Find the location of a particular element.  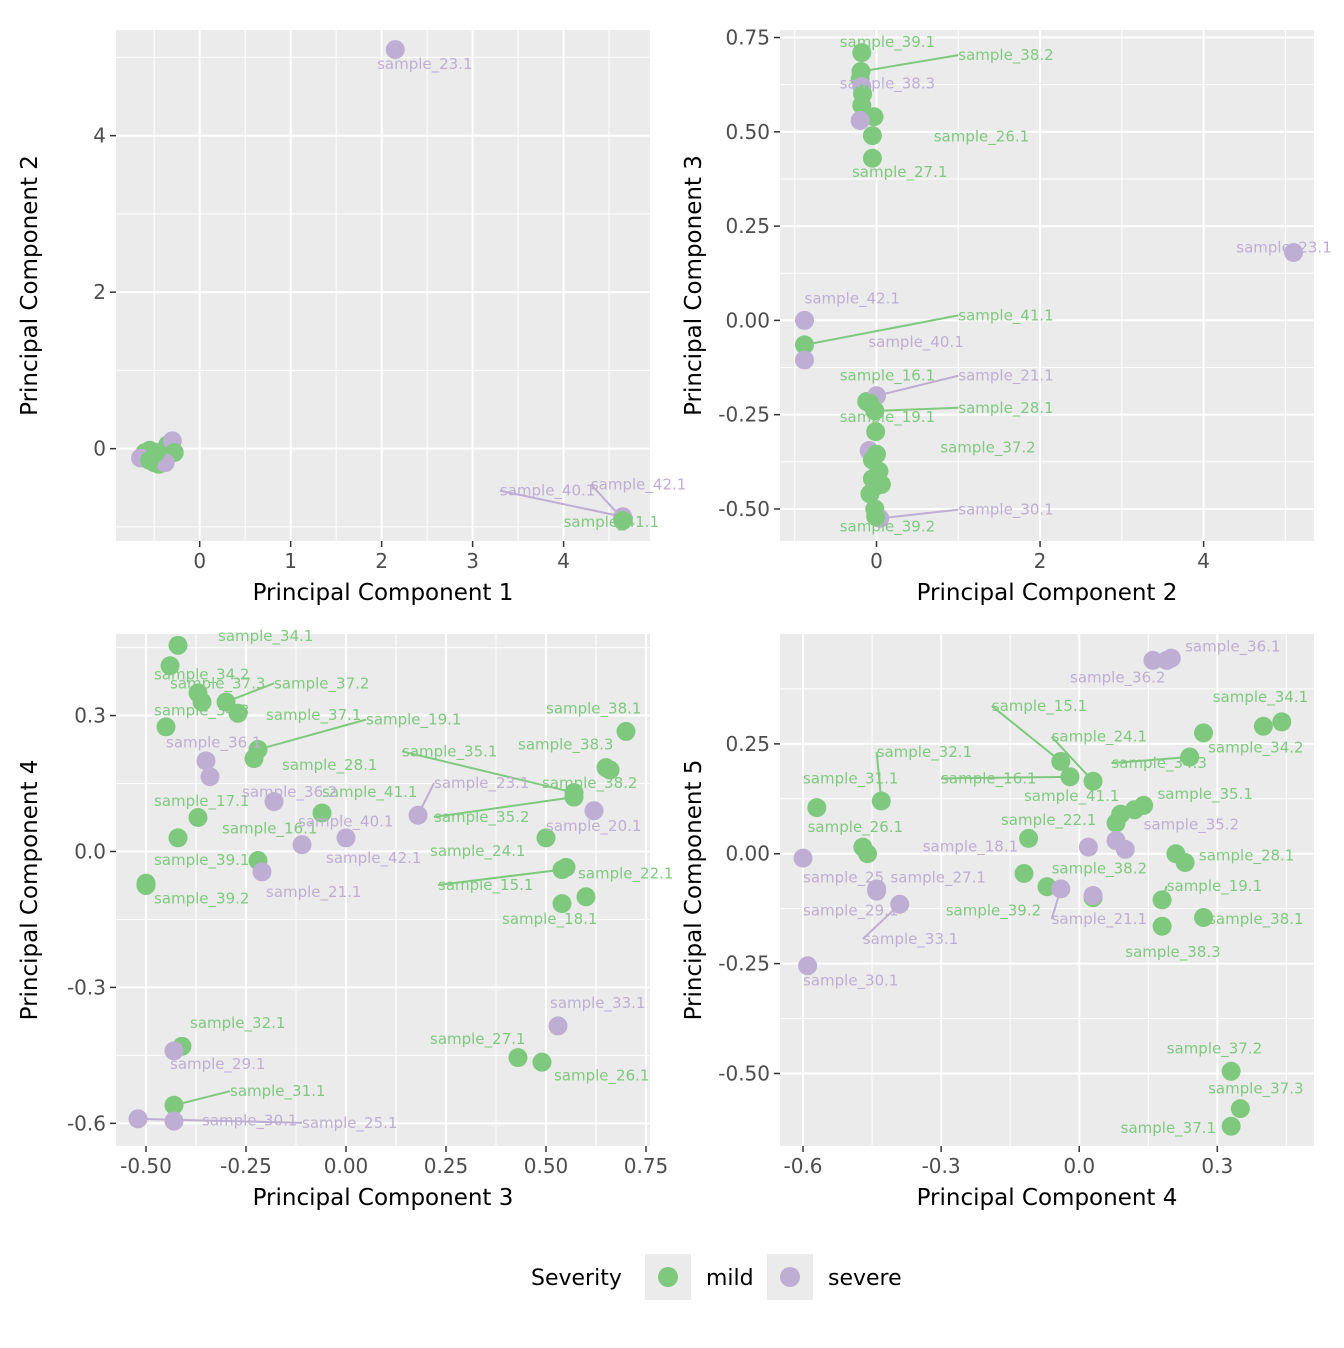

point-label: sample_36.1 is located at coordinates (1232, 647).